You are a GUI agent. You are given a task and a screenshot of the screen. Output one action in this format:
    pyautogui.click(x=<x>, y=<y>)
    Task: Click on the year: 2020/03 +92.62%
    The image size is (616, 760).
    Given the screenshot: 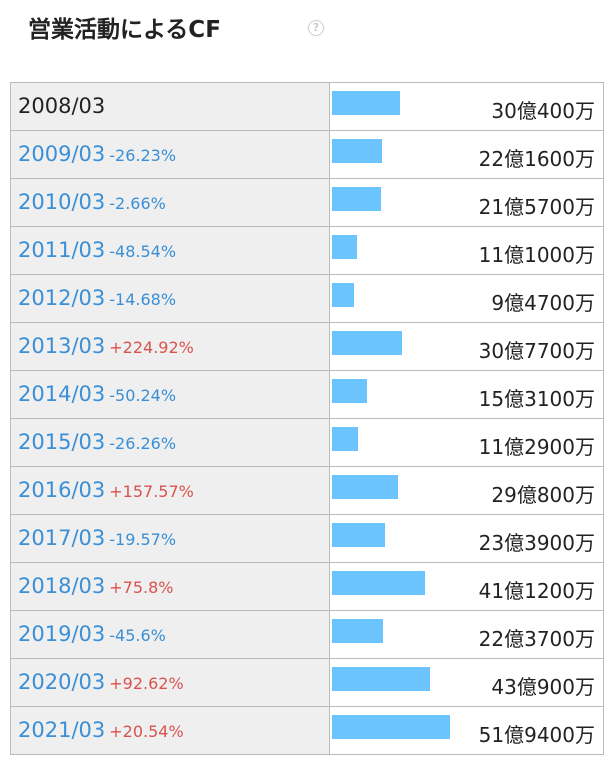 What is the action you would take?
    pyautogui.click(x=101, y=682)
    